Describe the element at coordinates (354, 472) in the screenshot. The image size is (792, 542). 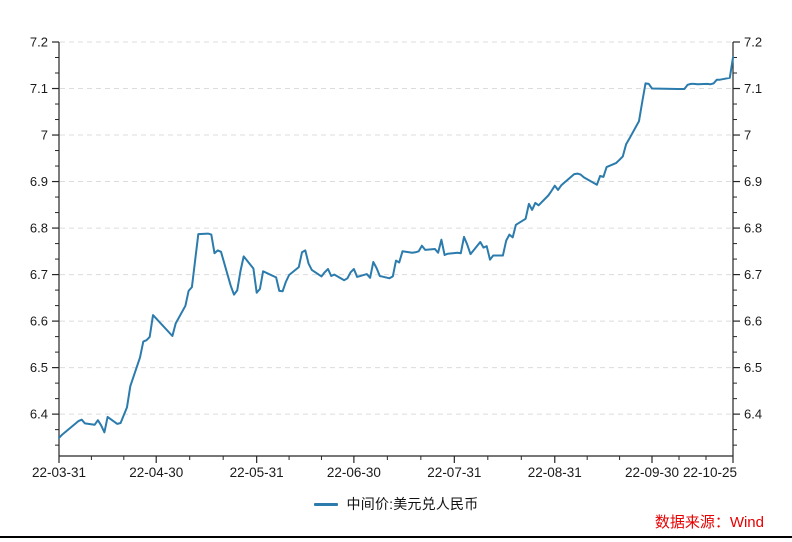
I see `x-tick-label: 22-06-30` at that location.